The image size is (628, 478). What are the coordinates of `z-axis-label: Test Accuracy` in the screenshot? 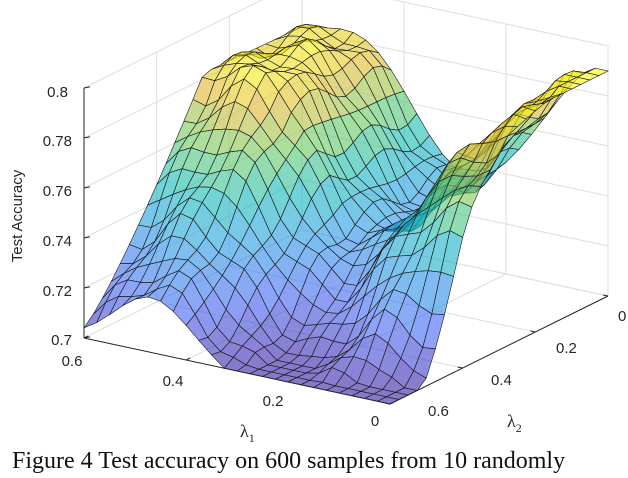 It's located at (17, 215).